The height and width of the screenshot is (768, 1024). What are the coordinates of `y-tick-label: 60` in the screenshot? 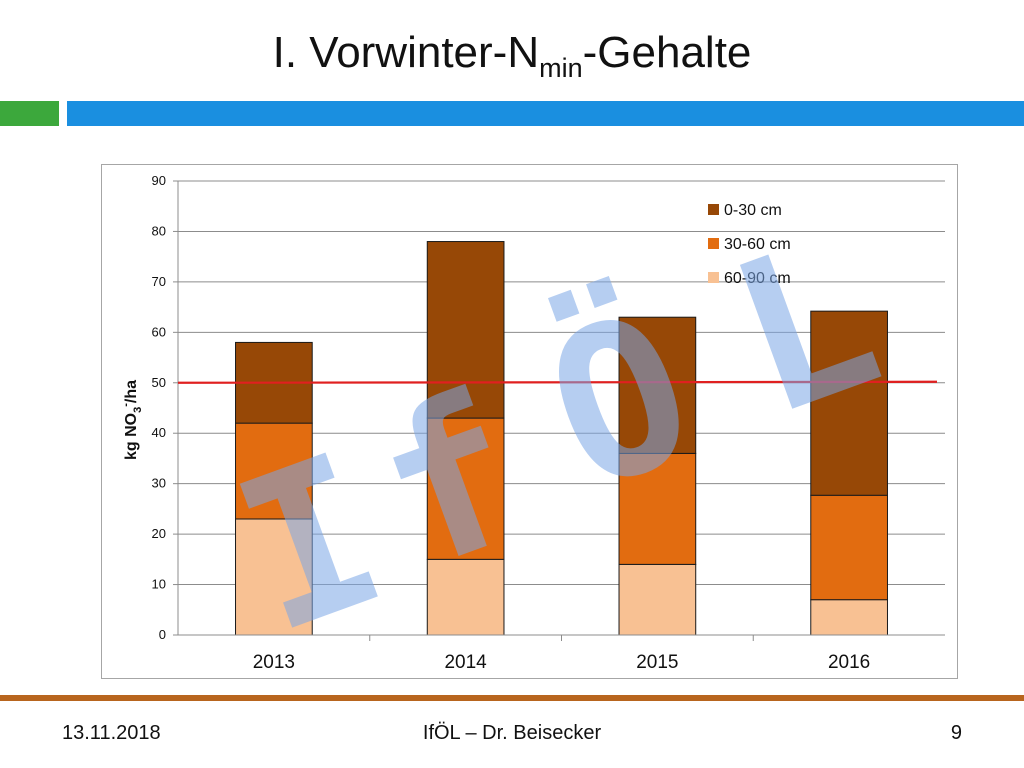 It's located at (159, 331).